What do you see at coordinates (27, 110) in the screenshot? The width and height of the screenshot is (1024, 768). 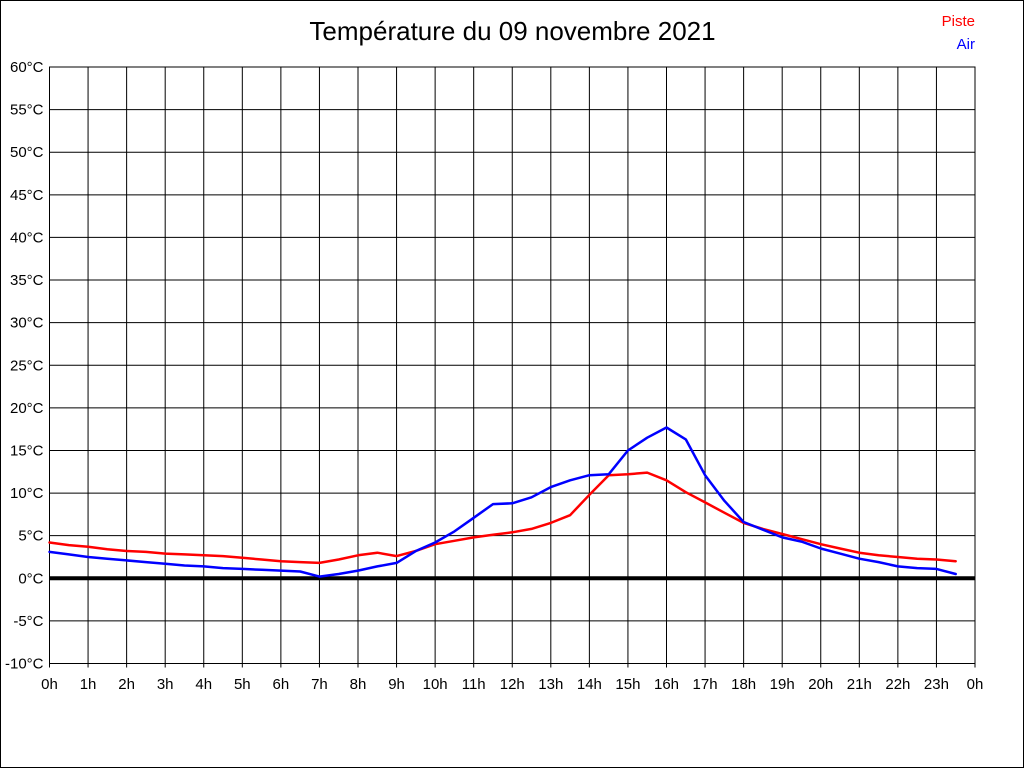 I see `y-tick-label: 55°C` at bounding box center [27, 110].